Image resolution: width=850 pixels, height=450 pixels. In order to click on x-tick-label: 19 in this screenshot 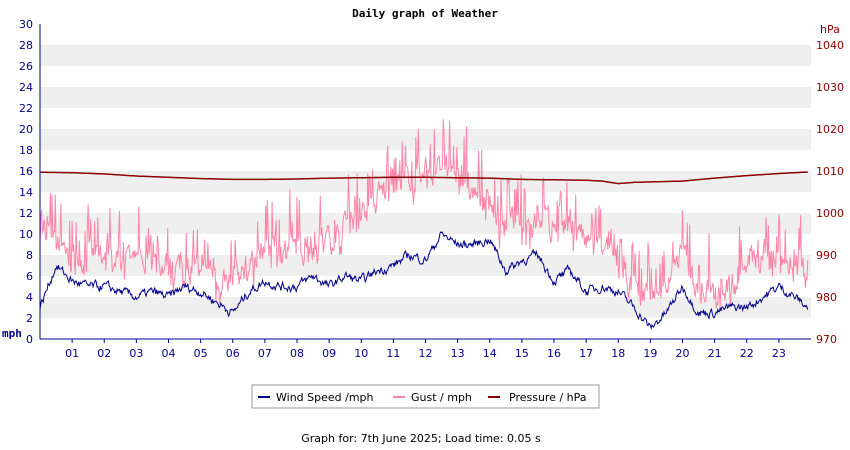, I will do `click(650, 353)`.